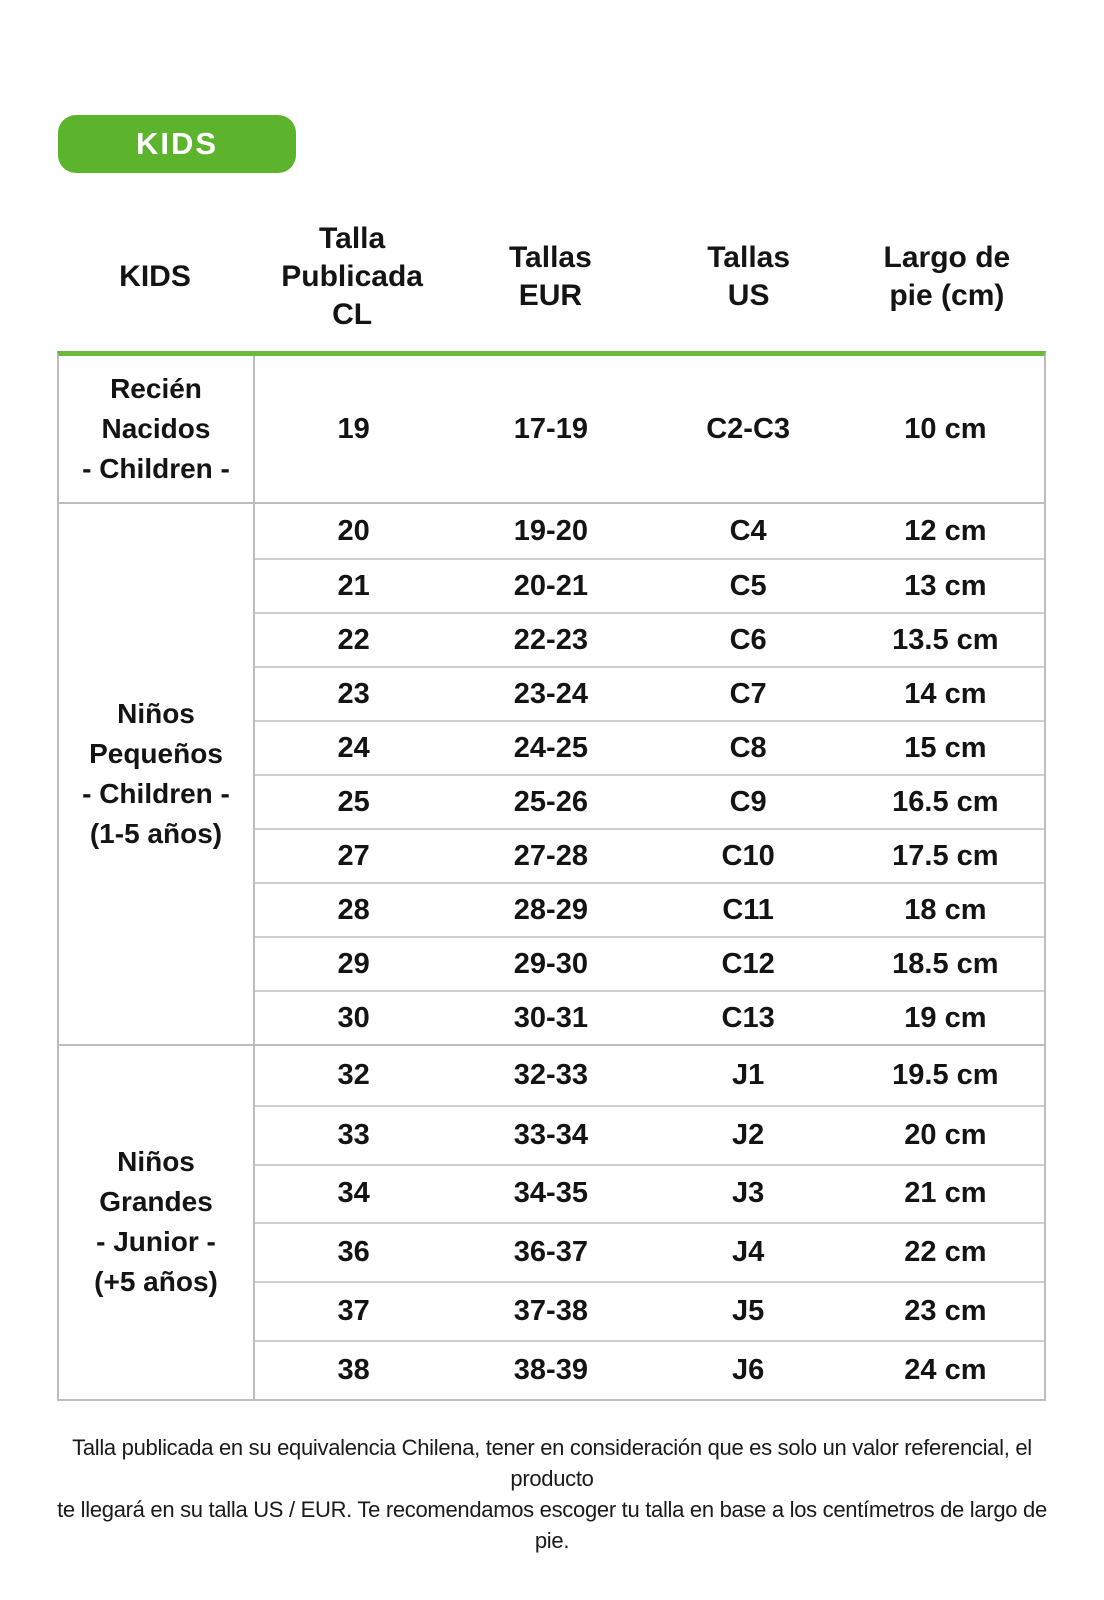  Describe the element at coordinates (649, 1310) in the screenshot. I see `table-row: 37 37-38 J5 23 cm` at that location.